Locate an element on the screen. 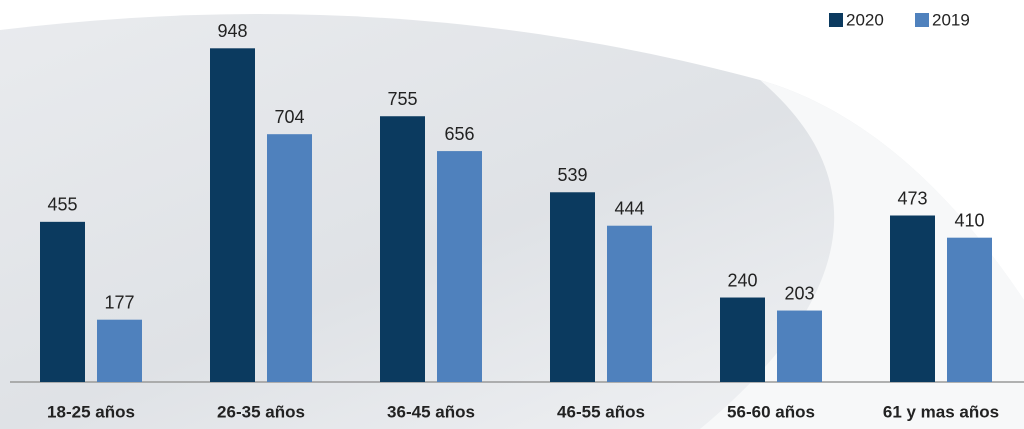 Image resolution: width=1024 pixels, height=429 pixels. value-label: 177 is located at coordinates (119, 302).